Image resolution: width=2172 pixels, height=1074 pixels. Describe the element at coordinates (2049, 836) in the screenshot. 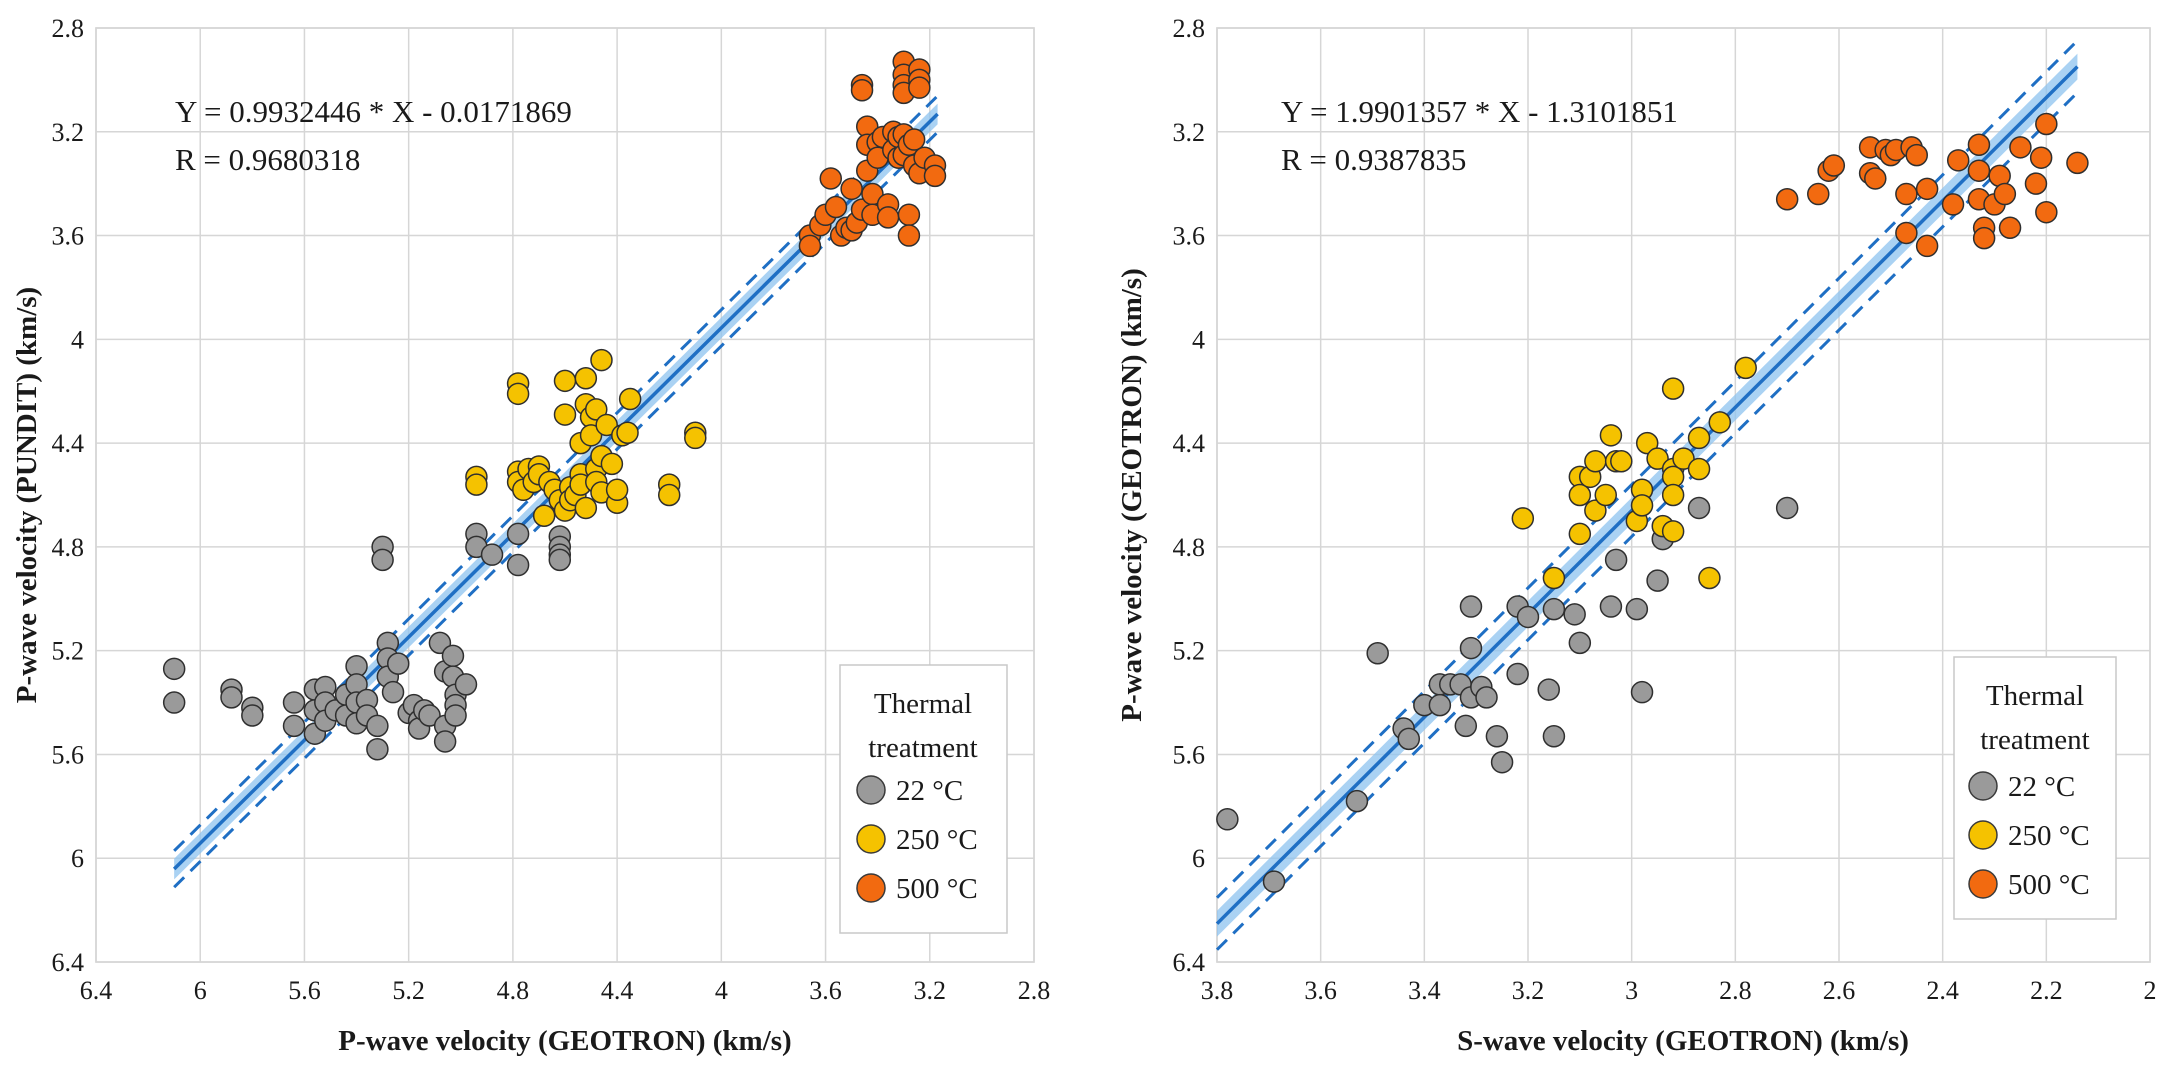

I see `right-legend-label-250c: 250 °C` at that location.